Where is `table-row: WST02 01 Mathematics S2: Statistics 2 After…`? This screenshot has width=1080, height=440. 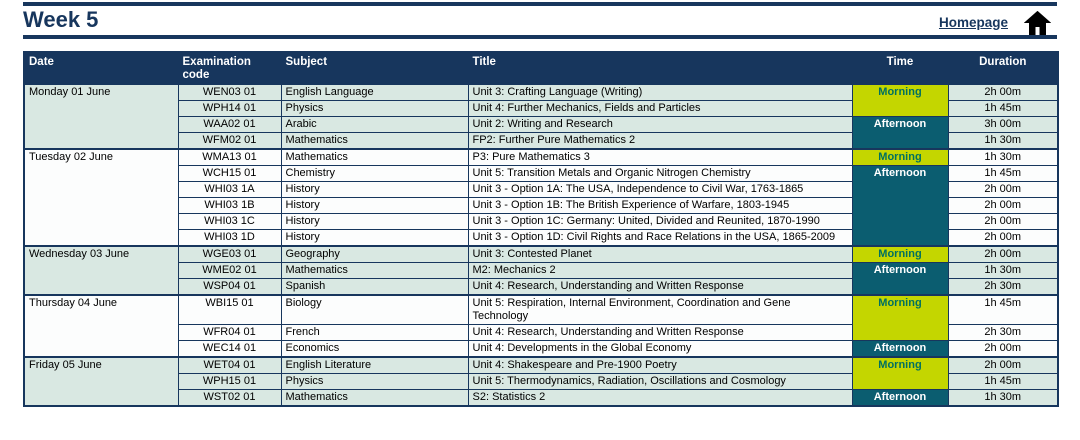
table-row: WST02 01 Mathematics S2: Statistics 2 After… is located at coordinates (541, 398).